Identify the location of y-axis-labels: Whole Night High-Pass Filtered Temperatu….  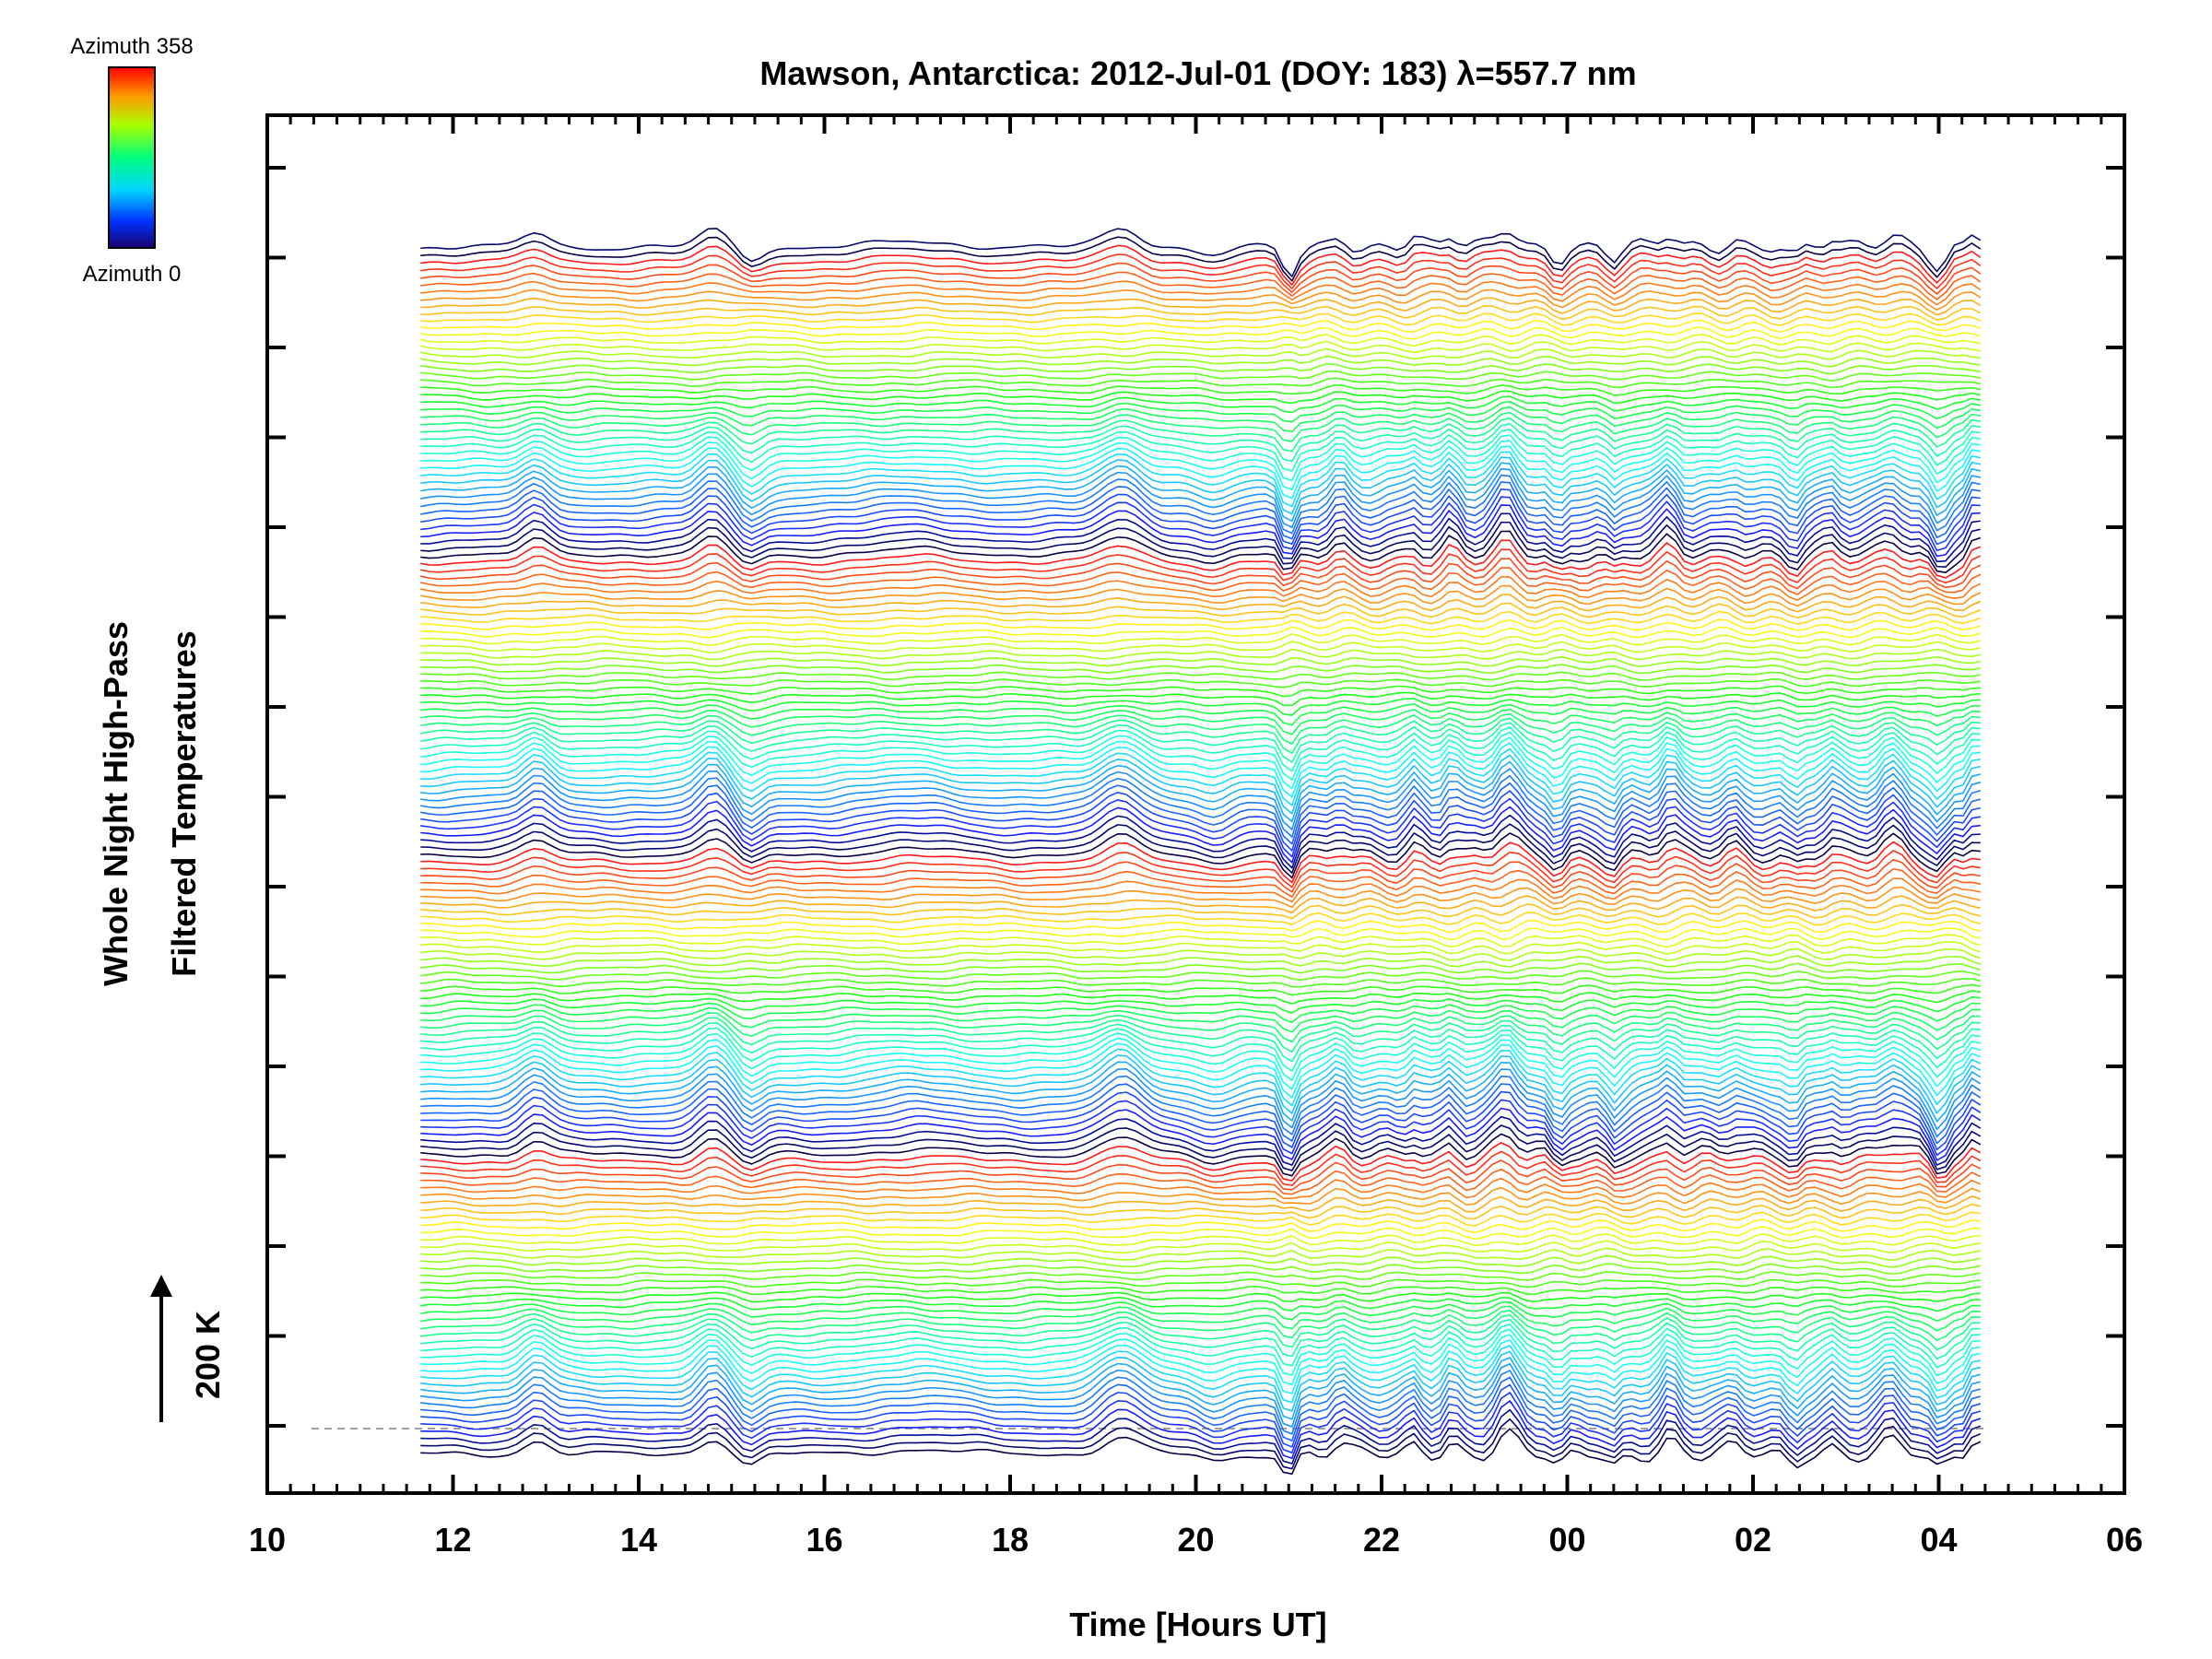
(150, 803).